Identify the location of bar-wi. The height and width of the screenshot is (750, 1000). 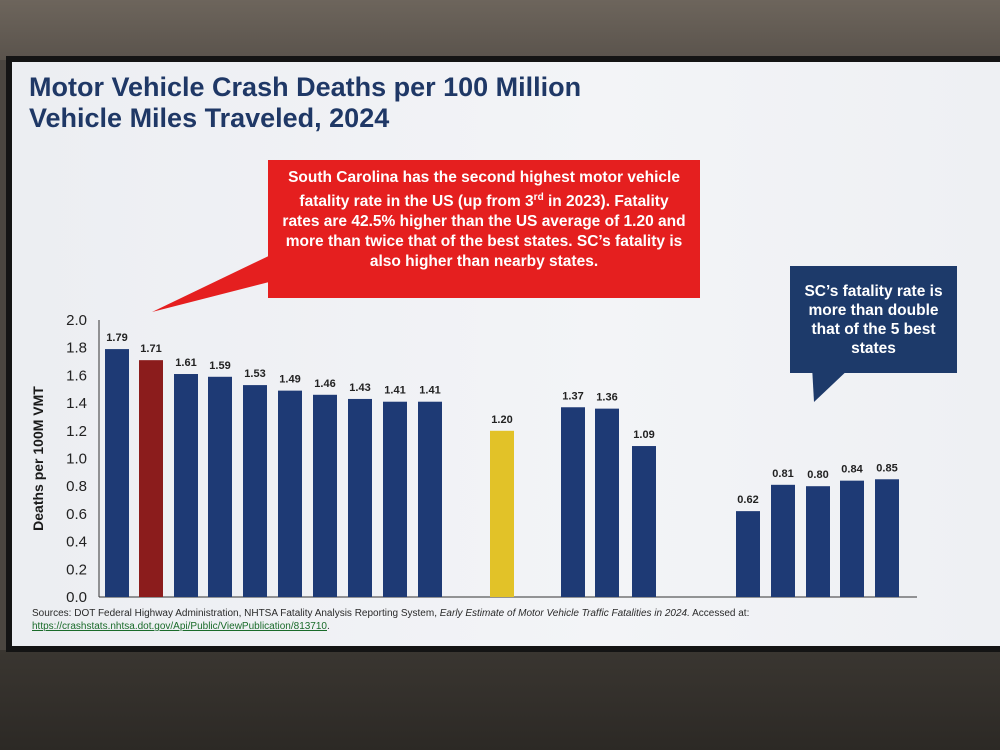
(852, 538).